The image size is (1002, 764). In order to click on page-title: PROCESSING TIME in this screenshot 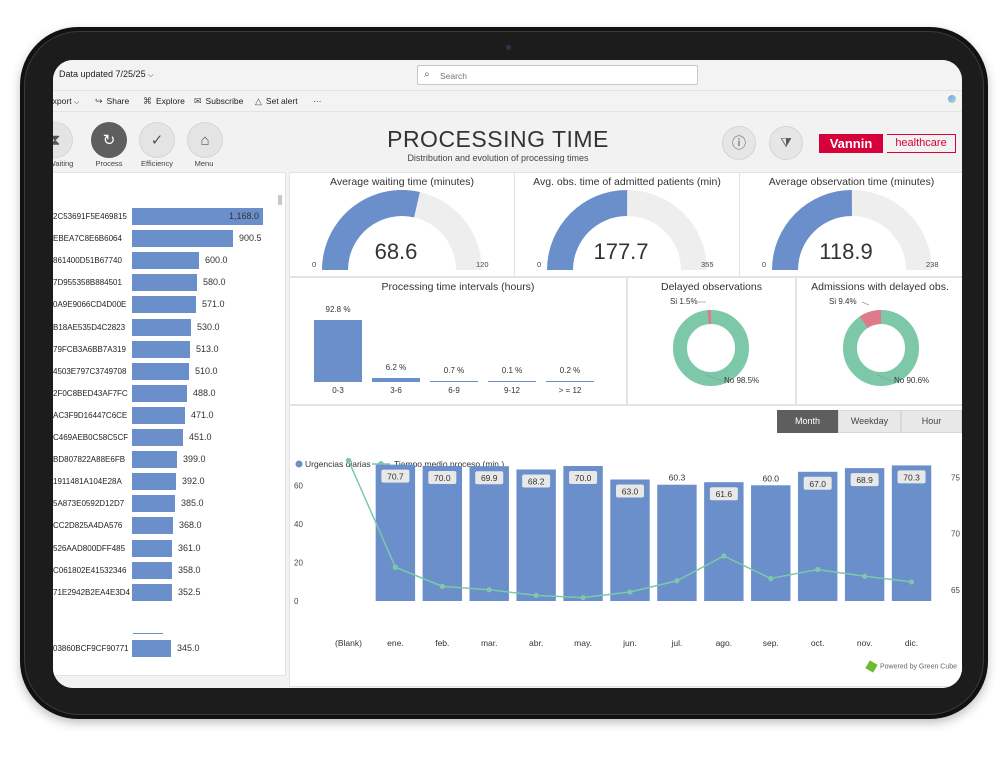, I will do `click(498, 139)`.